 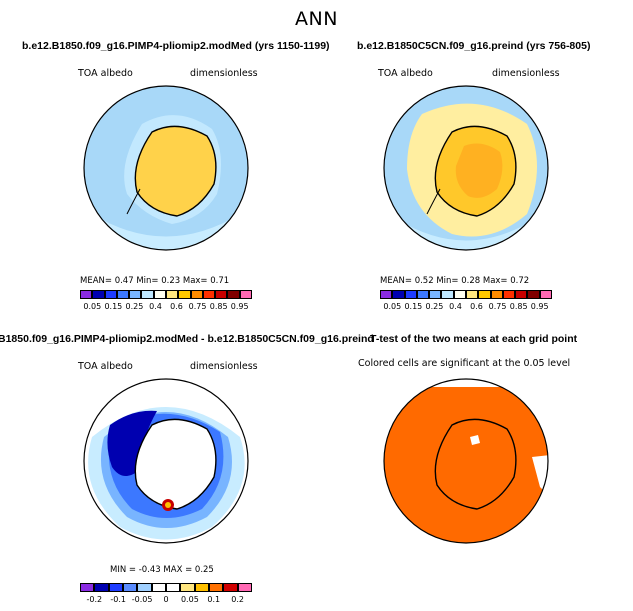 I want to click on panel3-positive-anomaly-core, so click(x=168, y=505).